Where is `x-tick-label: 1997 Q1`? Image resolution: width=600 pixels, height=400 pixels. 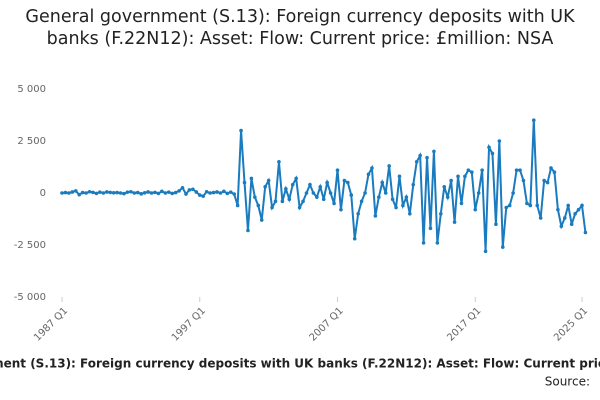 x-tick-label: 1997 Q1 is located at coordinates (189, 324).